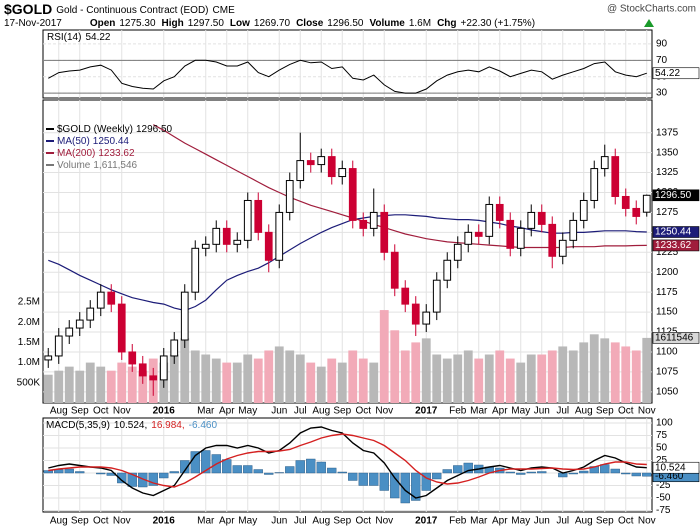 The height and width of the screenshot is (530, 700). What do you see at coordinates (667, 212) in the screenshot?
I see `y-tick-label: 1275` at bounding box center [667, 212].